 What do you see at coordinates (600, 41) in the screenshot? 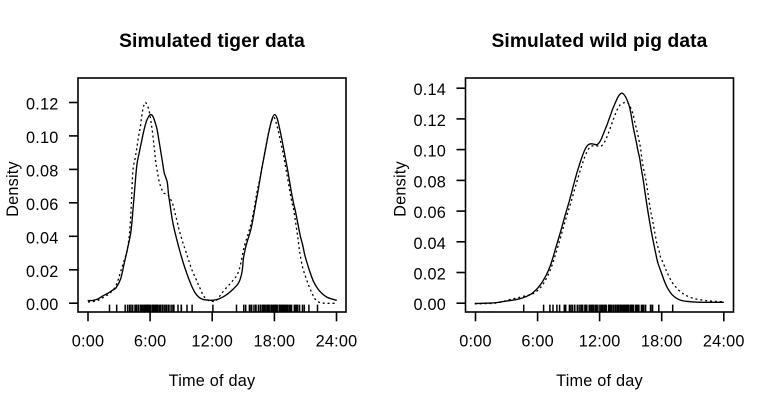
I see `svg-text: Simulated wild pig data` at bounding box center [600, 41].